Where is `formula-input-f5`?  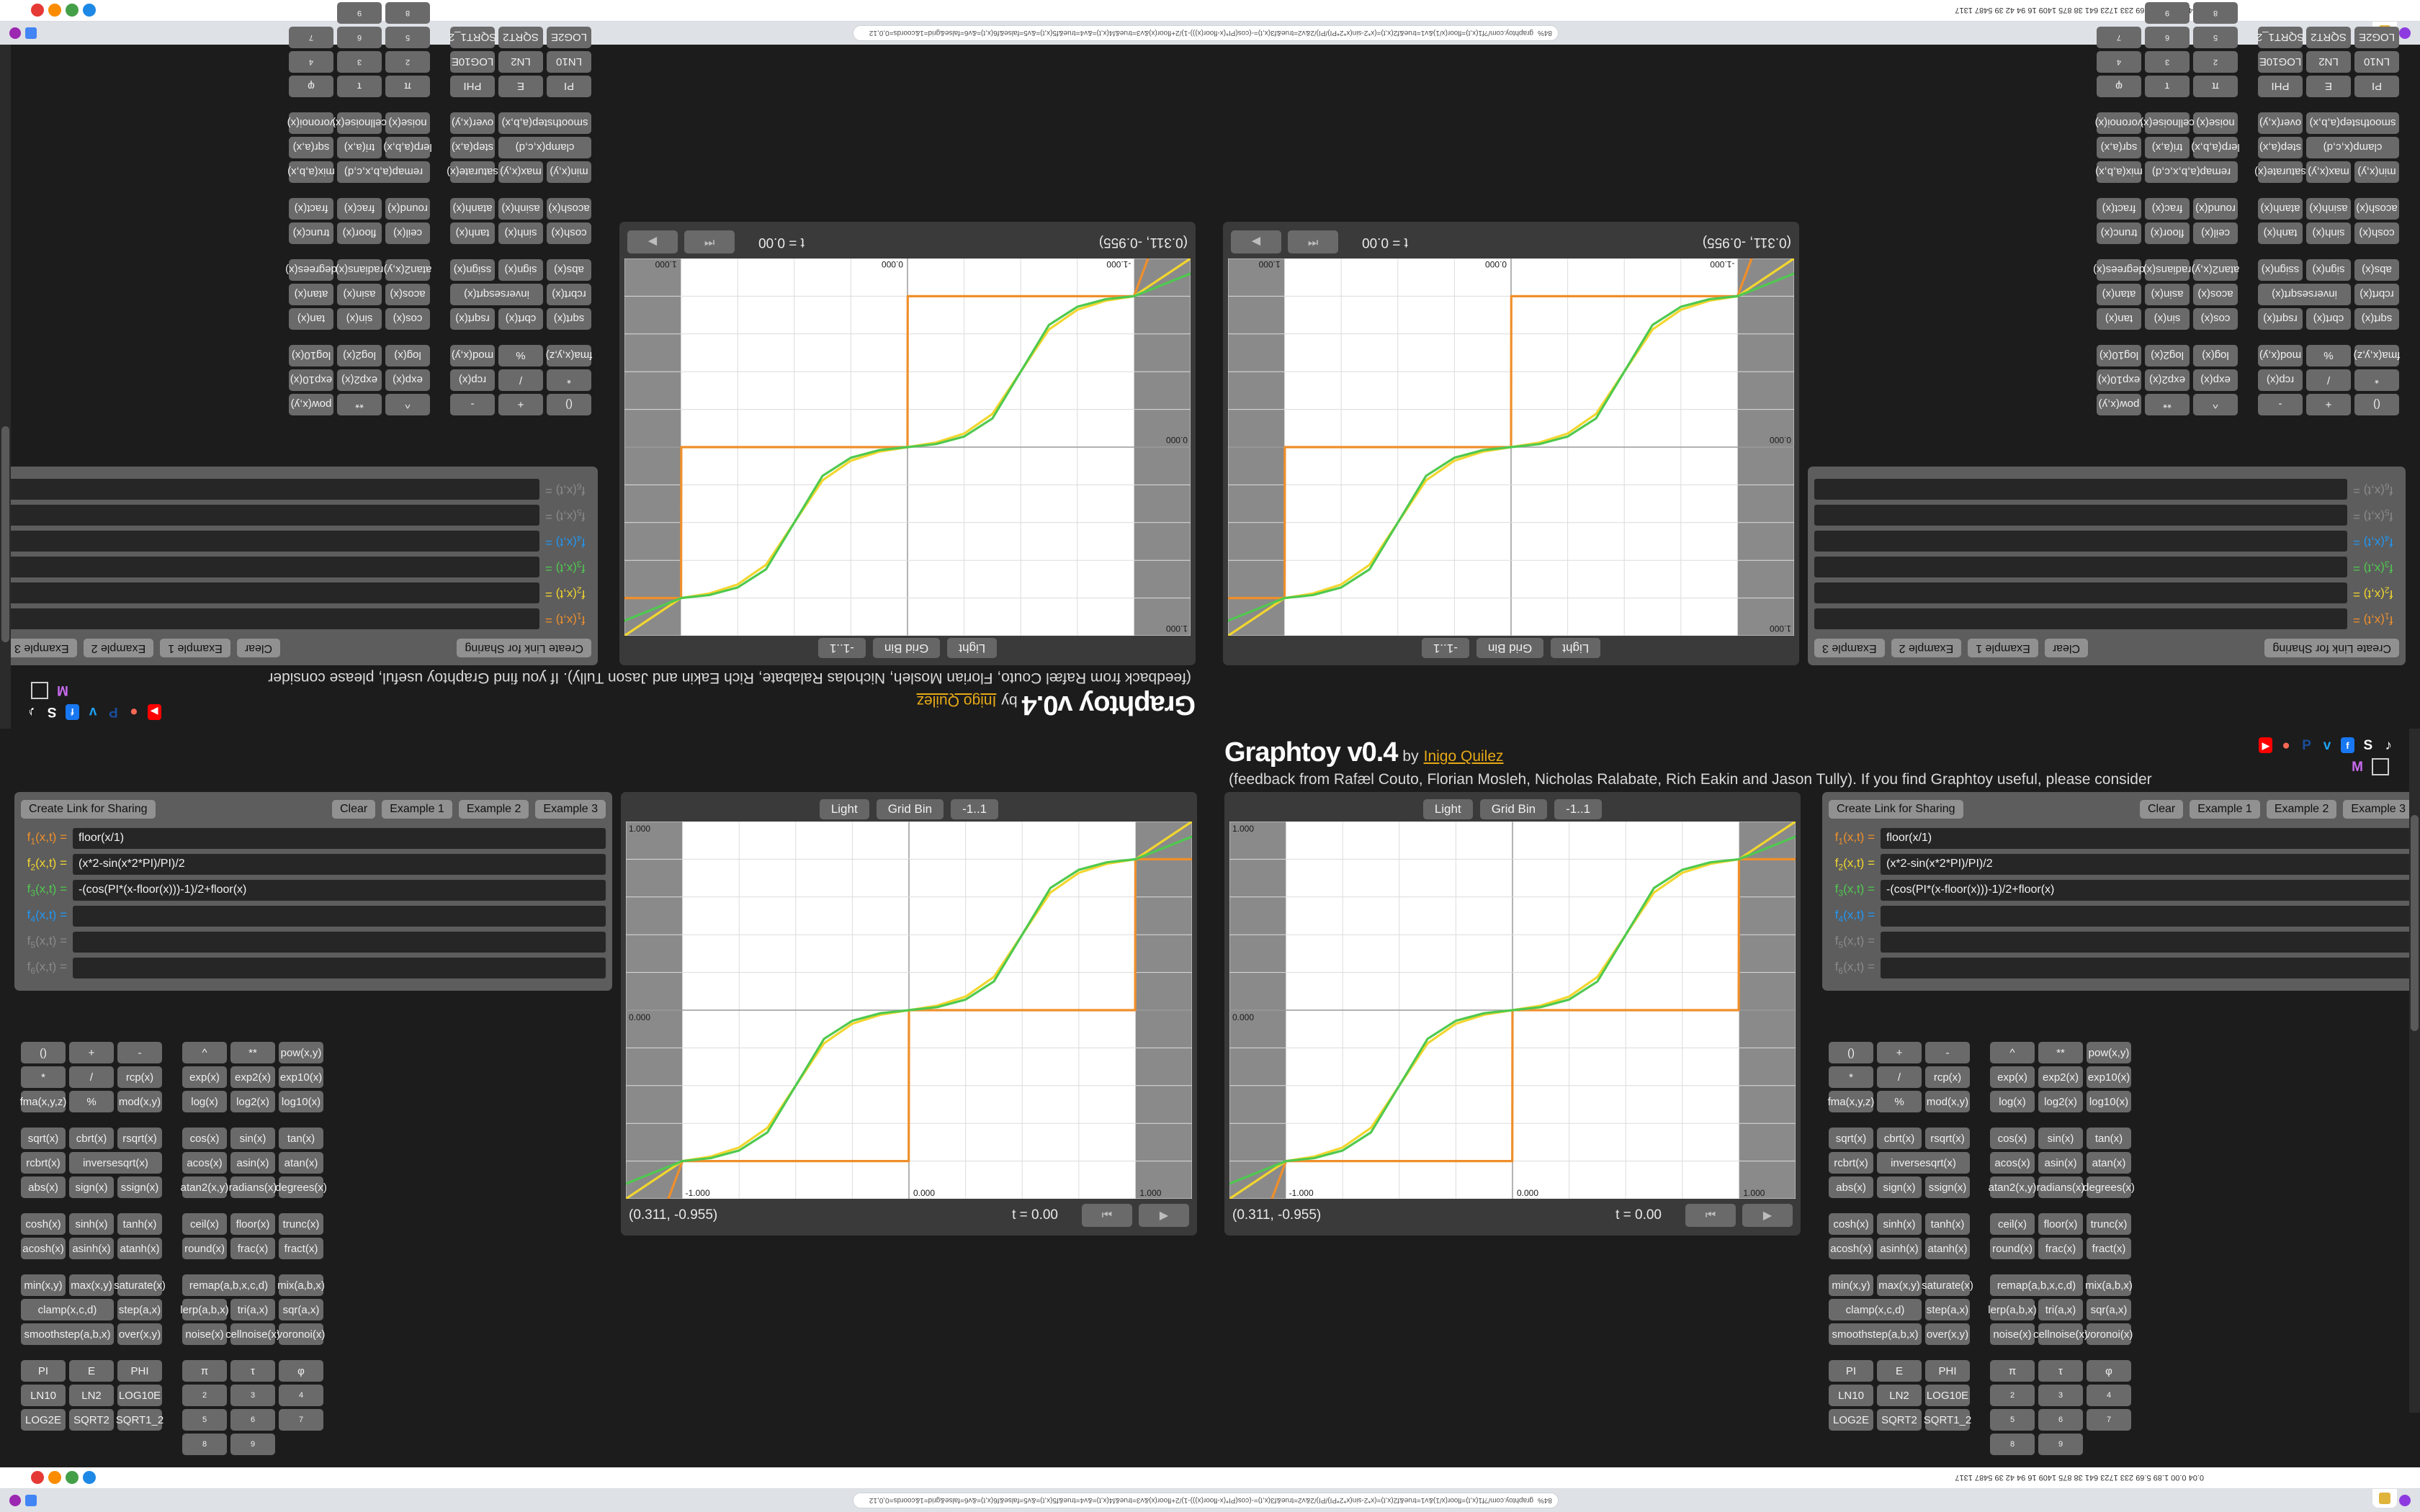
formula-input-f5 is located at coordinates (339, 942).